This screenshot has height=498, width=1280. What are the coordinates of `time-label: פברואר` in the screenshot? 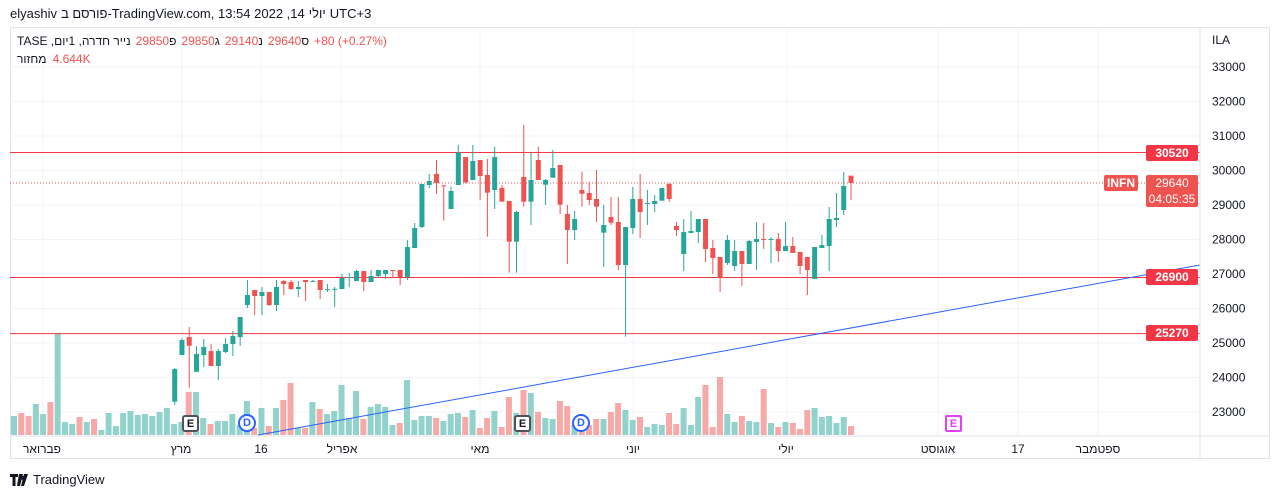 It's located at (42, 449).